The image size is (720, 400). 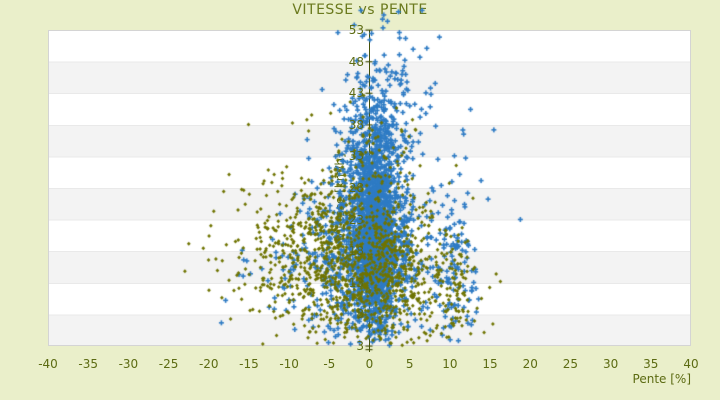 I want to click on y-tick-label: 48, so click(x=356, y=61).